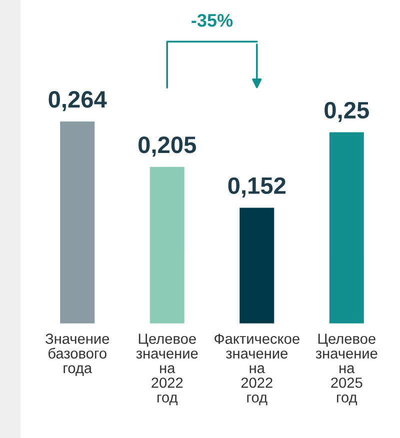 Image resolution: width=400 pixels, height=438 pixels. What do you see at coordinates (77, 101) in the screenshot?
I see `data-label: 0,264` at bounding box center [77, 101].